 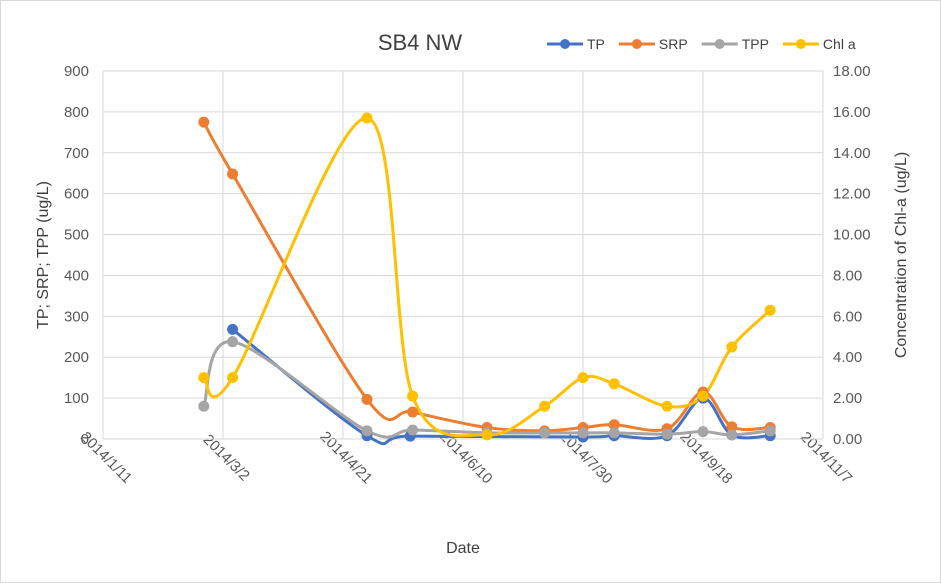 I want to click on y-right-tick-label: 6.00, so click(x=847, y=316).